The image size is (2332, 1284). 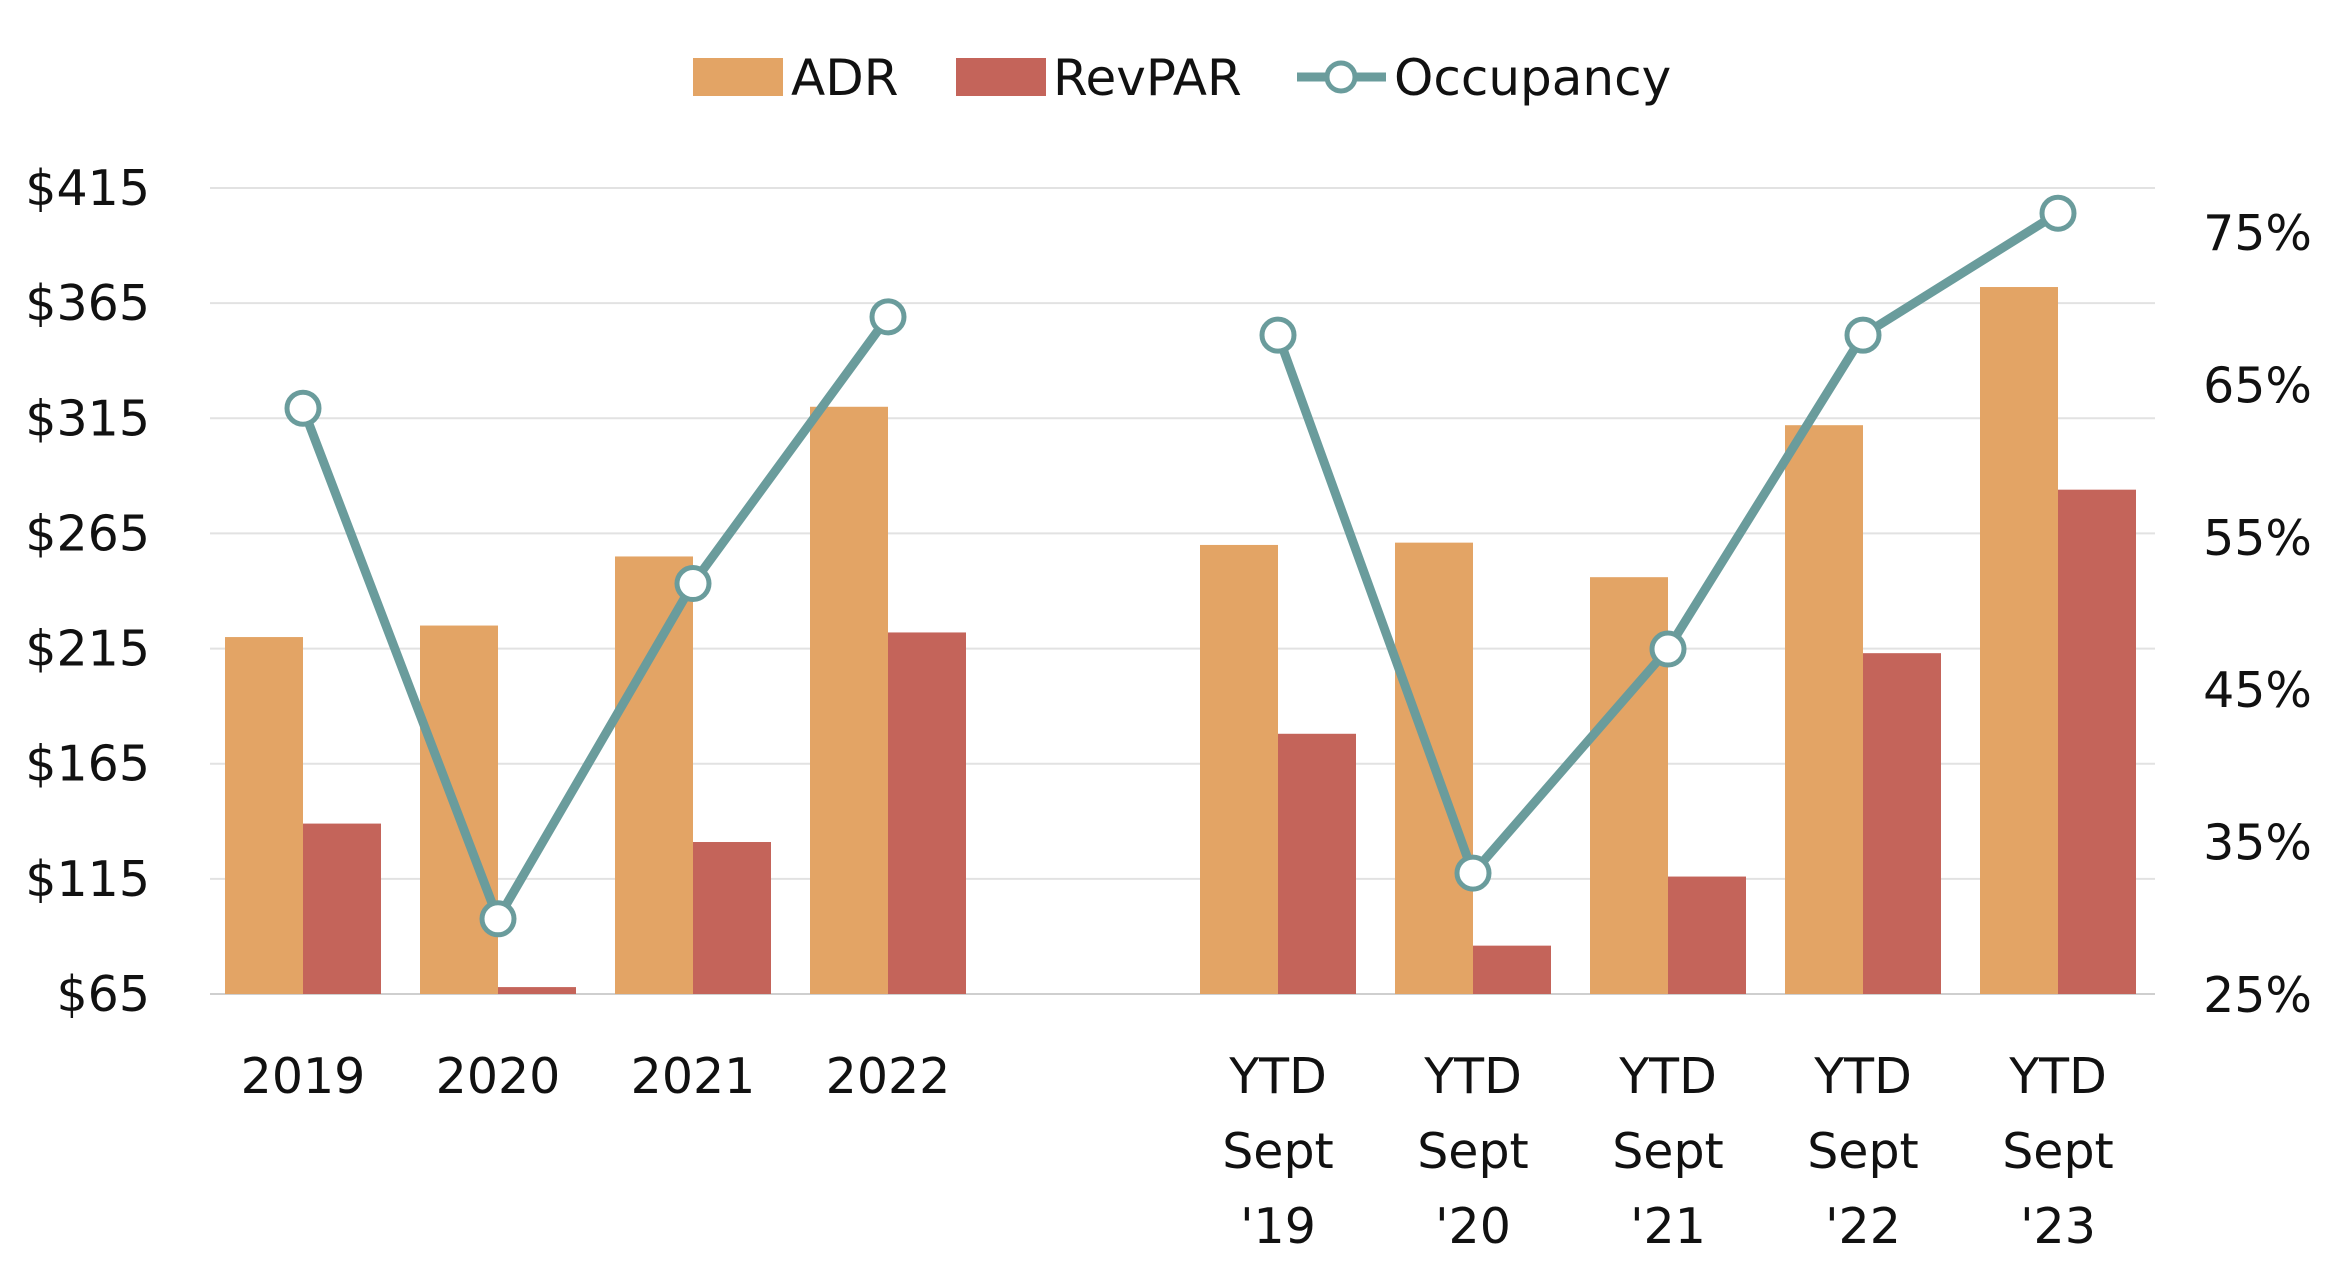 I want to click on category-label: '19, so click(x=1278, y=1226).